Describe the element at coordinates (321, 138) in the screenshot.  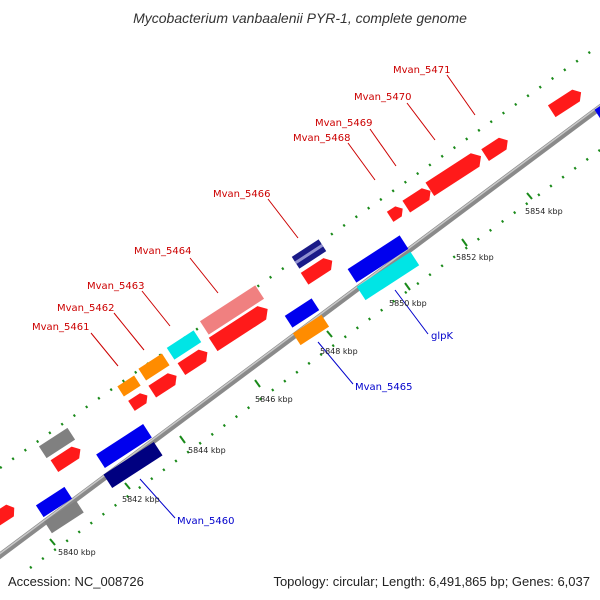
I see `gene-label-mvan-5468: Mvan_5468` at that location.